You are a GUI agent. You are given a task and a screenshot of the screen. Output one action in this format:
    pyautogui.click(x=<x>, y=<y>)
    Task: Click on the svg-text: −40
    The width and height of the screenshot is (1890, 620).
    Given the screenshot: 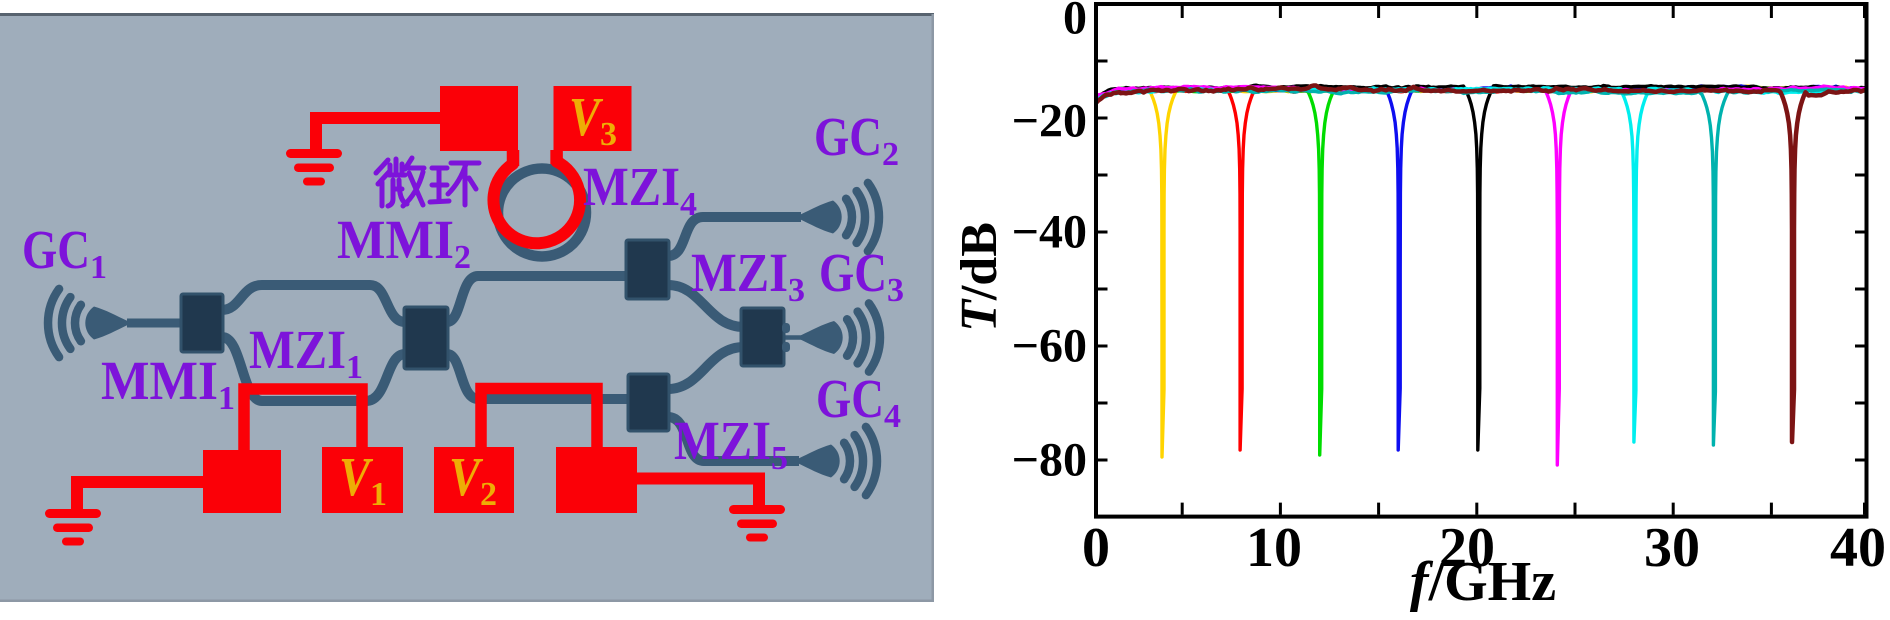 What is the action you would take?
    pyautogui.click(x=1049, y=232)
    